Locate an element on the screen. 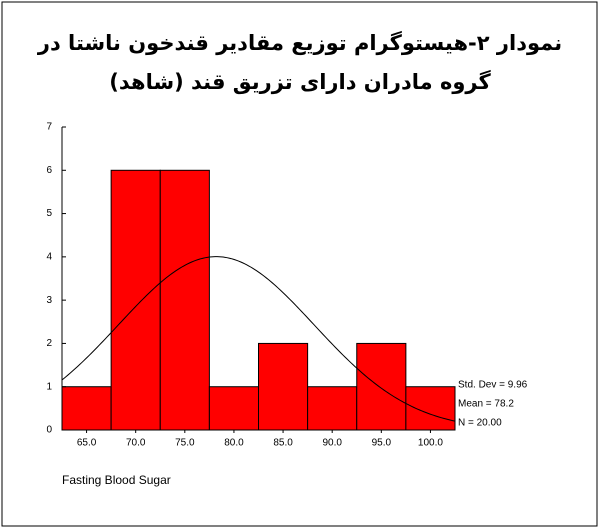  x-tick-label: 85.0 is located at coordinates (283, 443).